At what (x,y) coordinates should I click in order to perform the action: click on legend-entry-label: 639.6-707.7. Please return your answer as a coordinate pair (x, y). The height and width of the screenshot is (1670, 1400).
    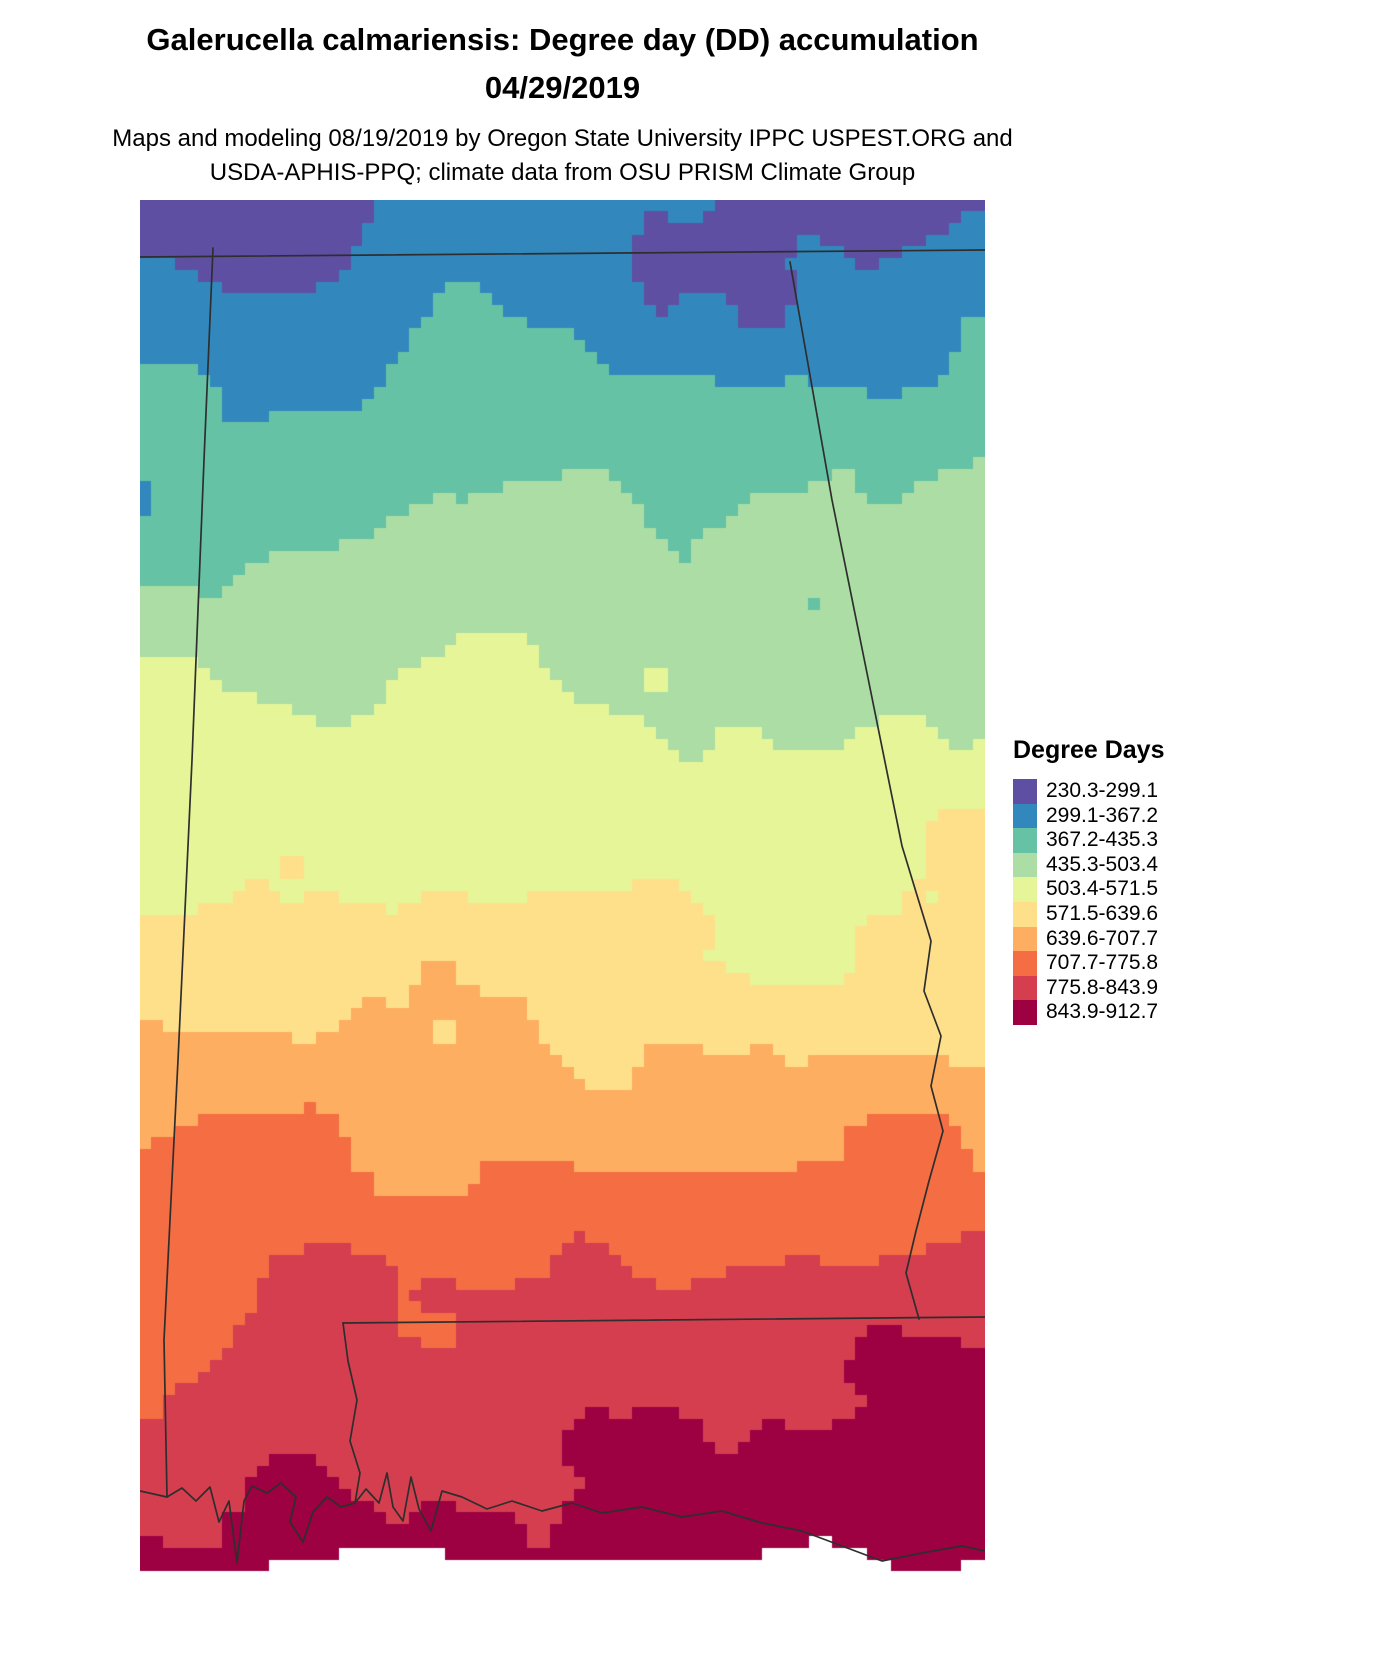
    Looking at the image, I should click on (1102, 938).